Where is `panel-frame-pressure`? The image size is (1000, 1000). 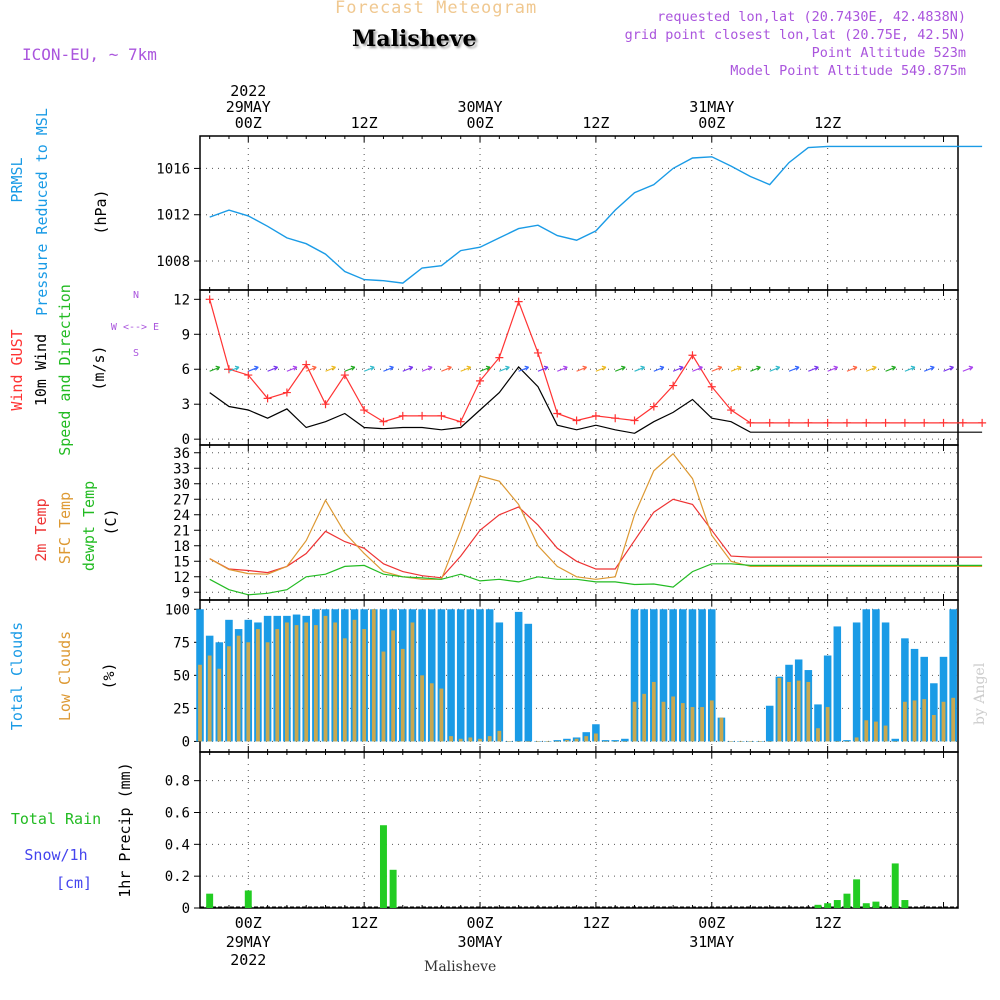
panel-frame-pressure is located at coordinates (579, 213).